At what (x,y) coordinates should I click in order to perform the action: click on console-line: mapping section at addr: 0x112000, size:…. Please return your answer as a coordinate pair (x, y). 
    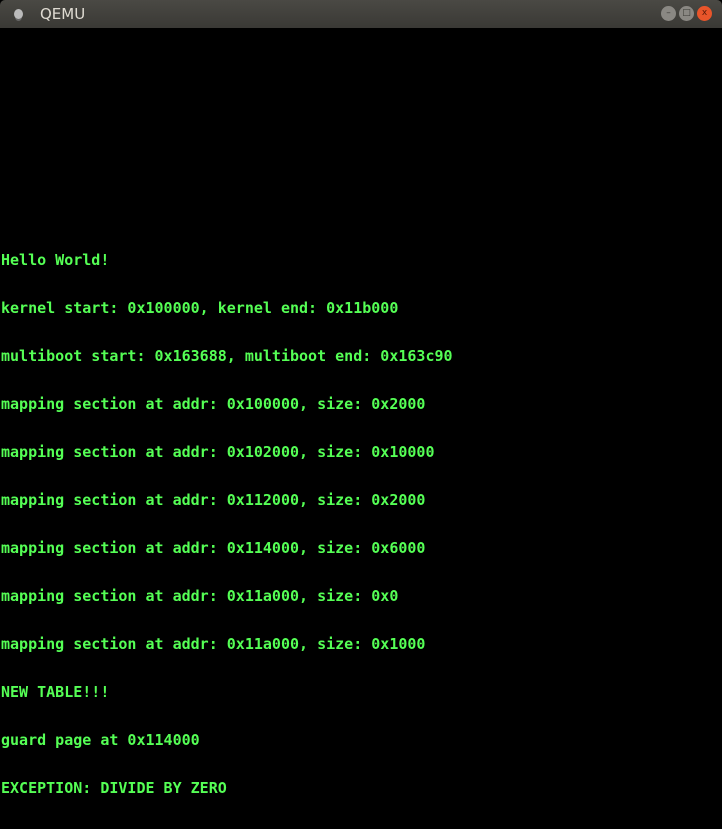
    Looking at the image, I should click on (213, 500).